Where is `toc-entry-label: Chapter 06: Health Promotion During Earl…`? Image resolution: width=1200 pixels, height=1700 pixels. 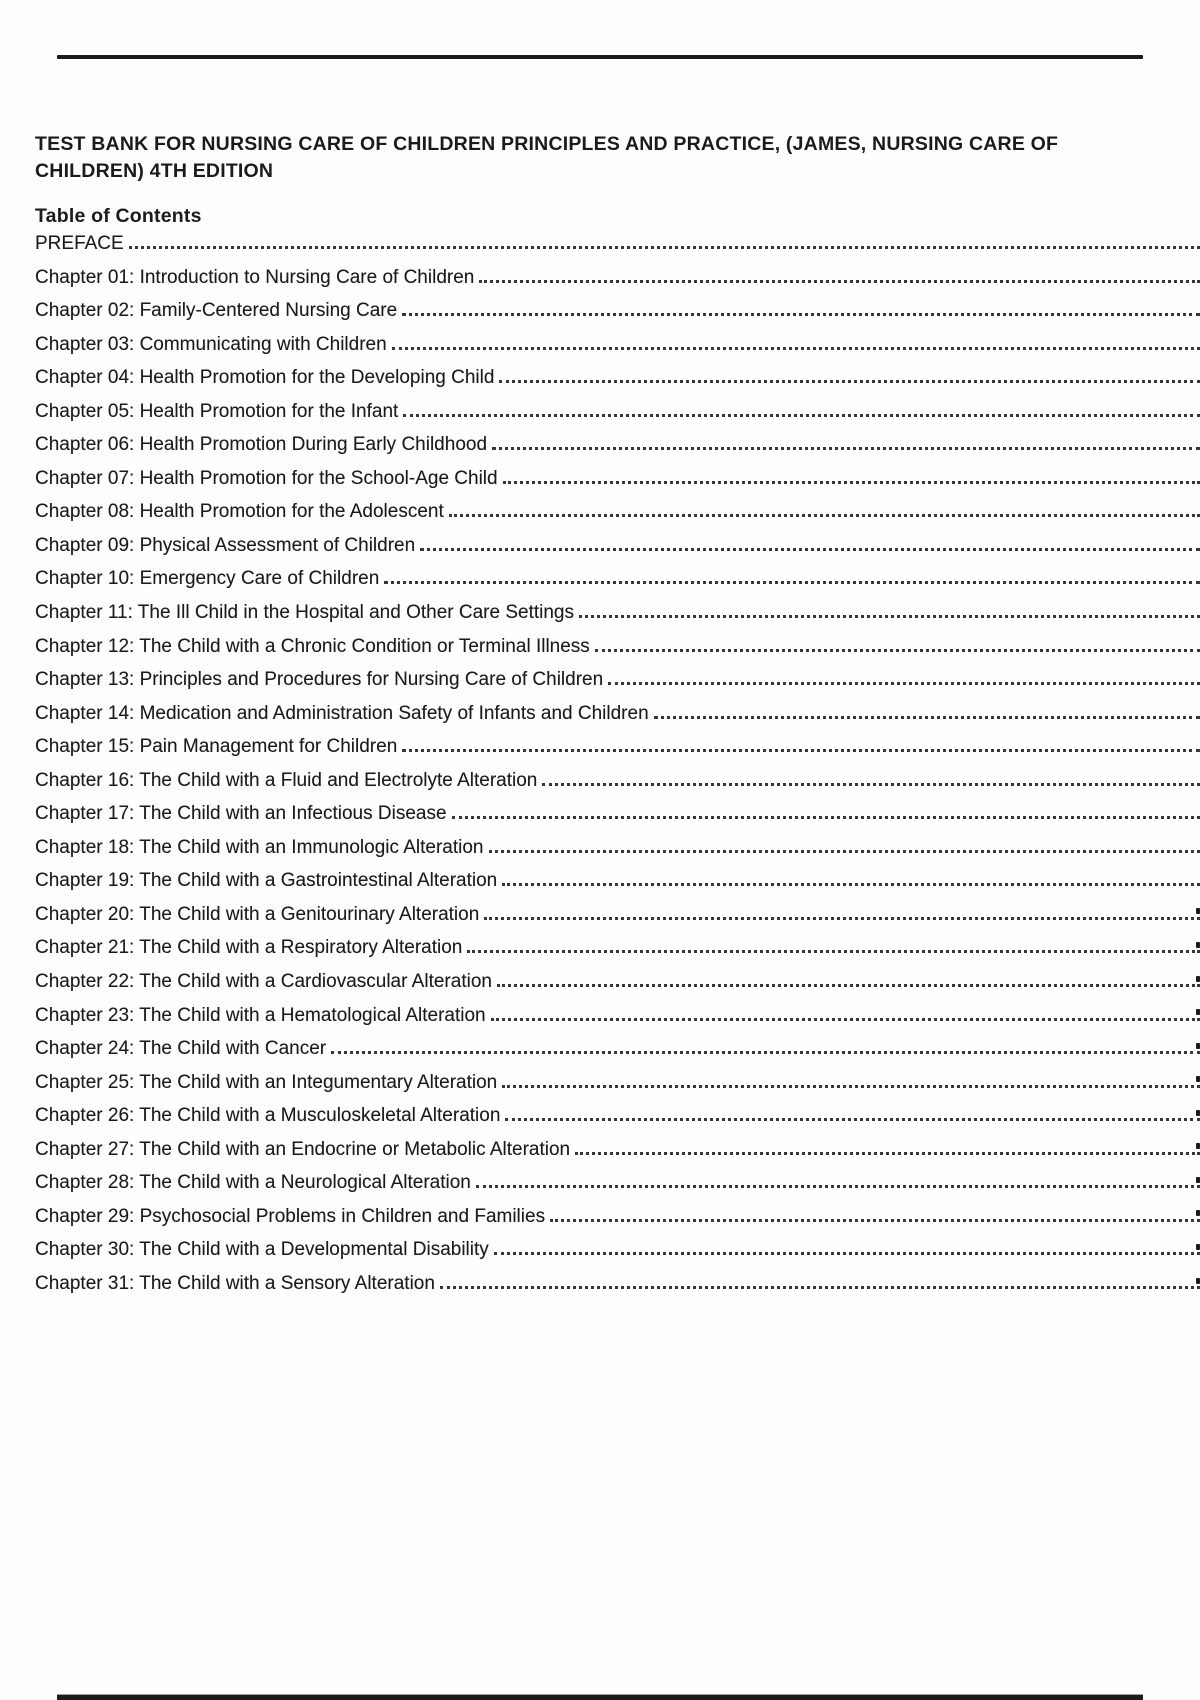
toc-entry-label: Chapter 06: Health Promotion During Earl… is located at coordinates (261, 445).